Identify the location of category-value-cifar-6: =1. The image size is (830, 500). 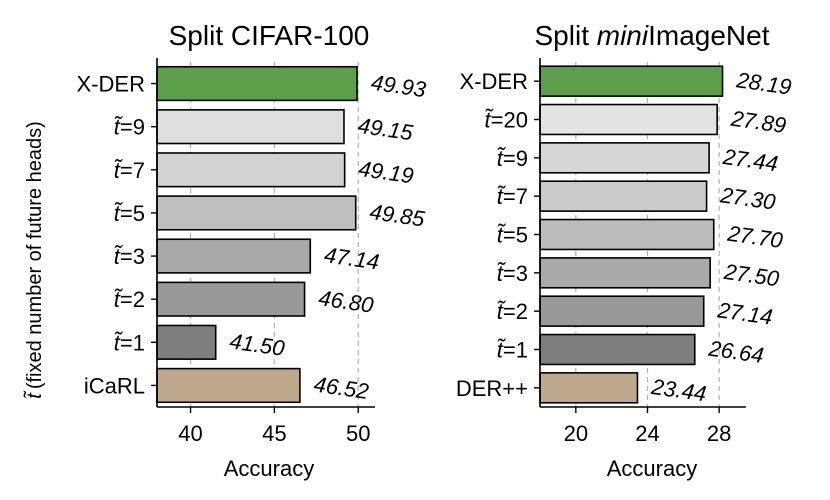
(132, 342).